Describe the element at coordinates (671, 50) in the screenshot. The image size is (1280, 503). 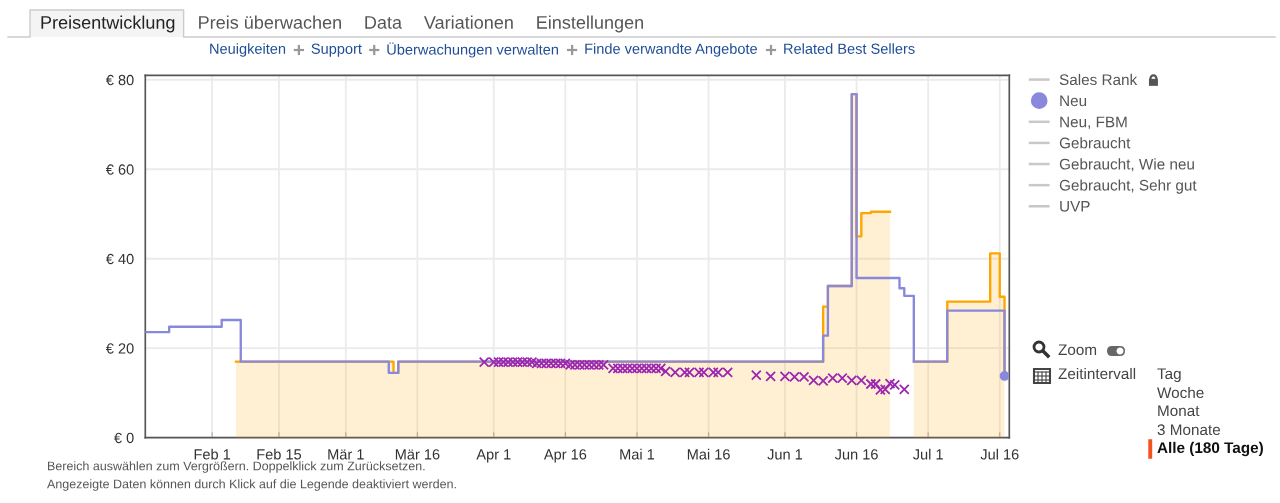
I see `text: Finde verwandte Angebote` at that location.